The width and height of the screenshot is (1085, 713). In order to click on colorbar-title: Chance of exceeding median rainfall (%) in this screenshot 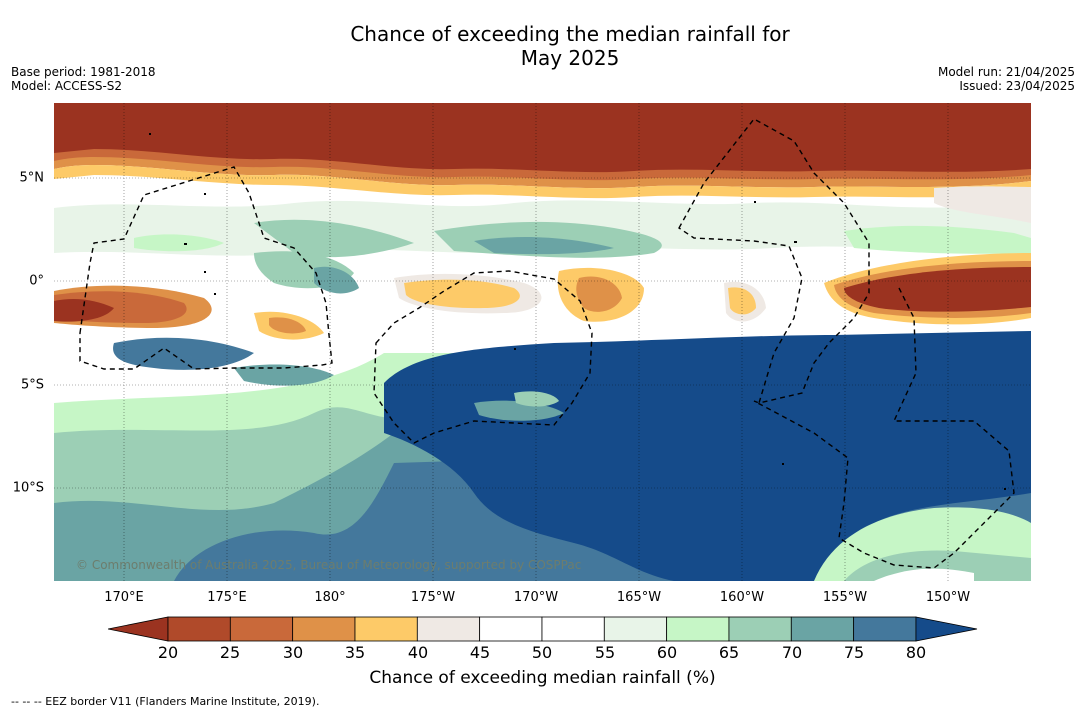, I will do `click(542, 678)`.